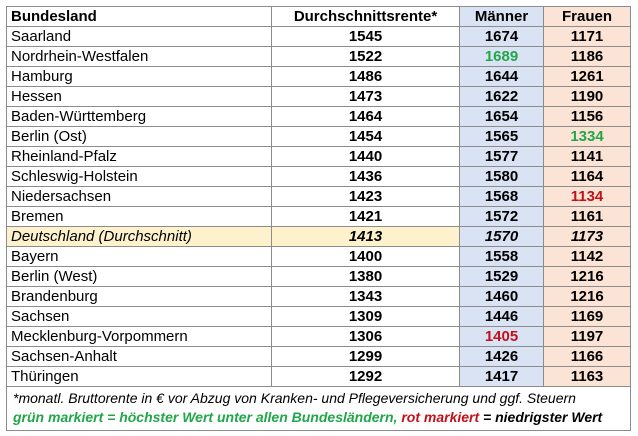 The height and width of the screenshot is (436, 638). I want to click on men-value: 1570, so click(501, 236).